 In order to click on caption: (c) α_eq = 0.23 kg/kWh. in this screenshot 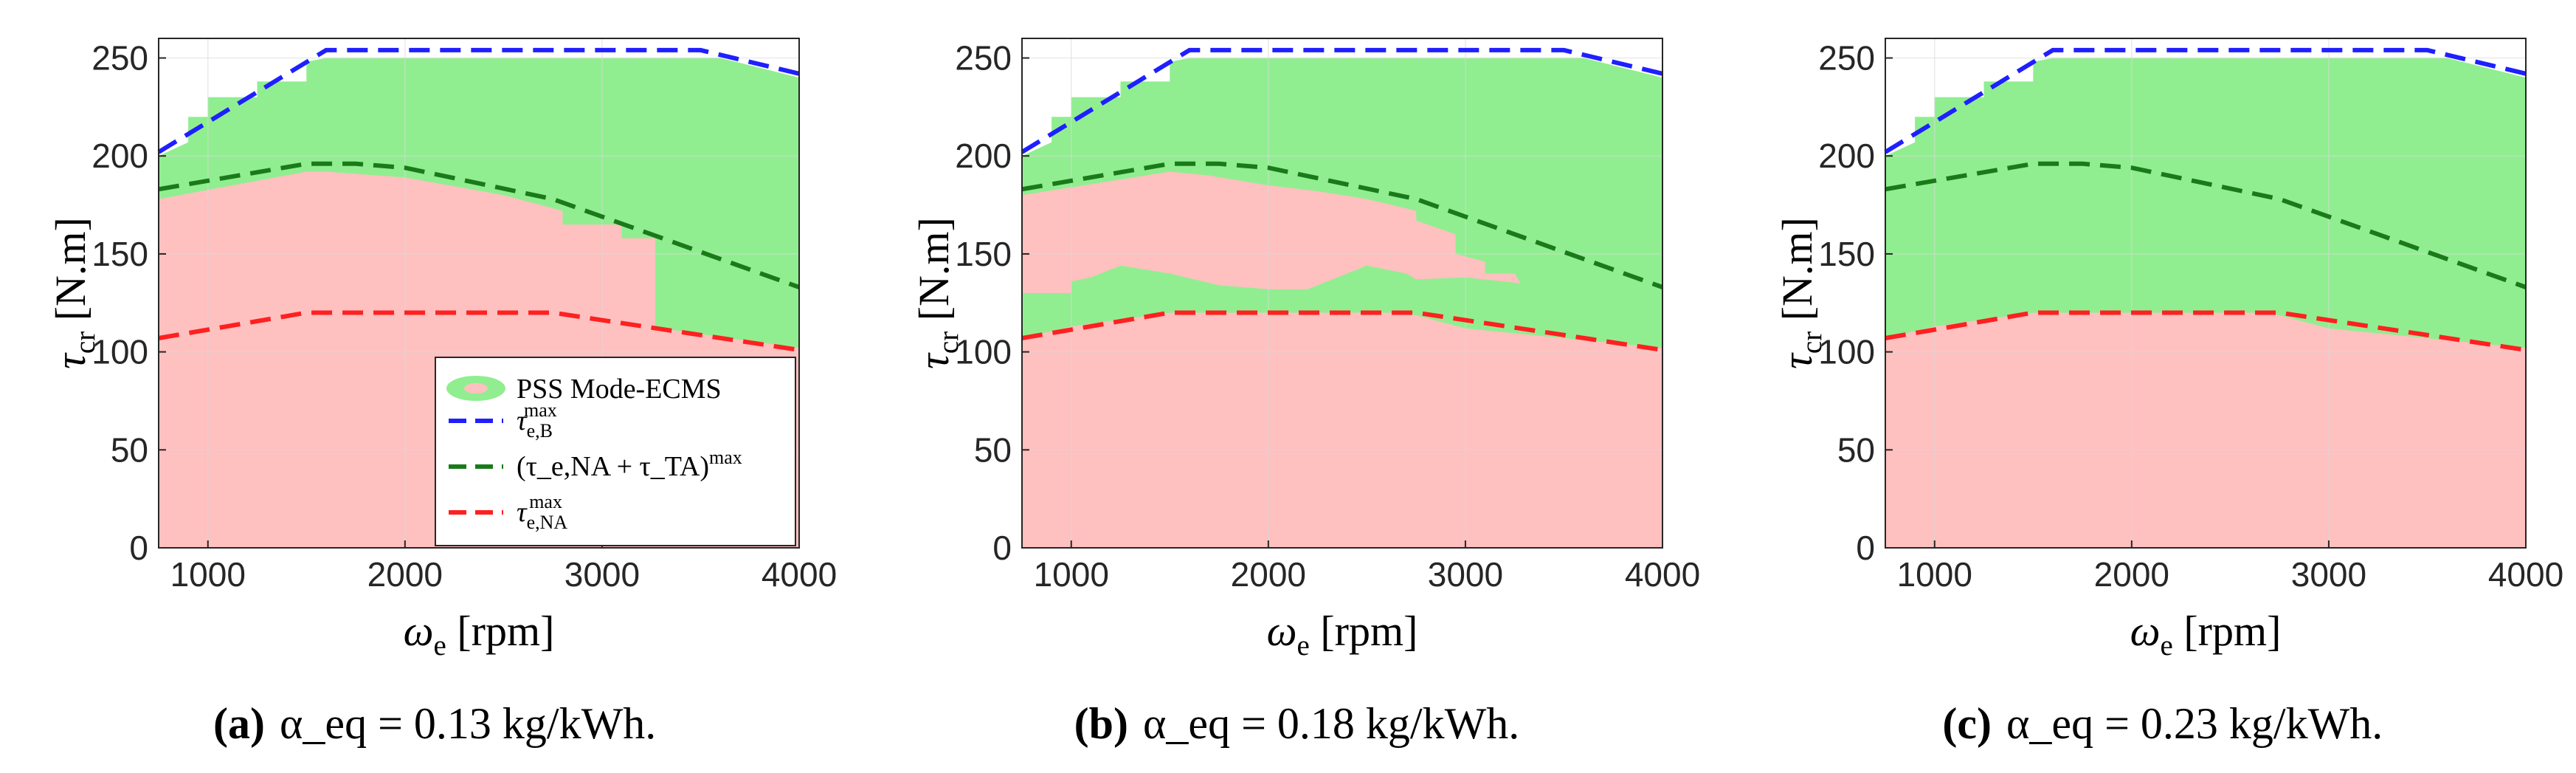, I will do `click(2162, 724)`.